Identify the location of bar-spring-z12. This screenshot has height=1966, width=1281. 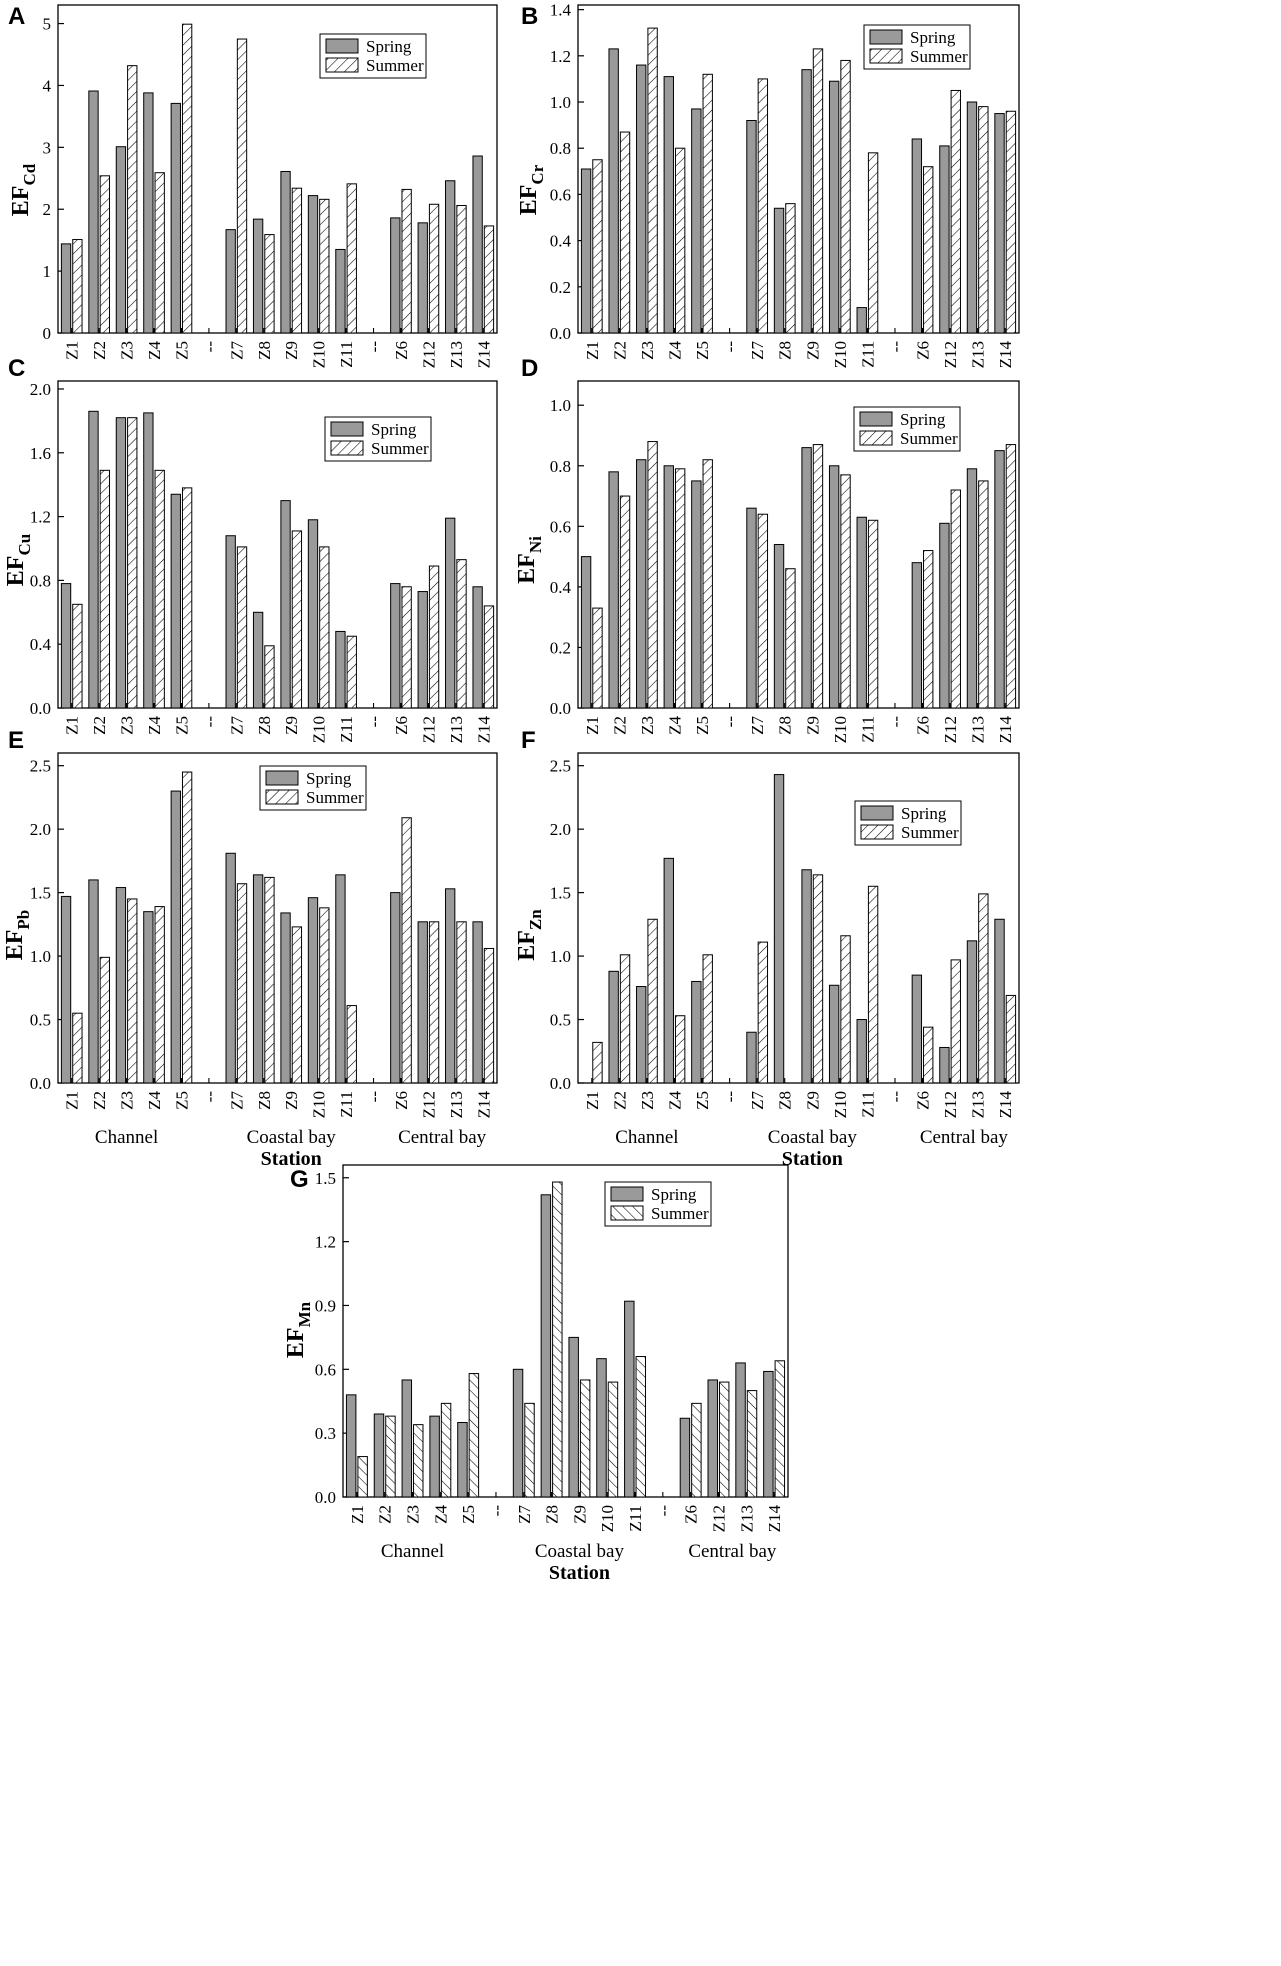
(422, 1002).